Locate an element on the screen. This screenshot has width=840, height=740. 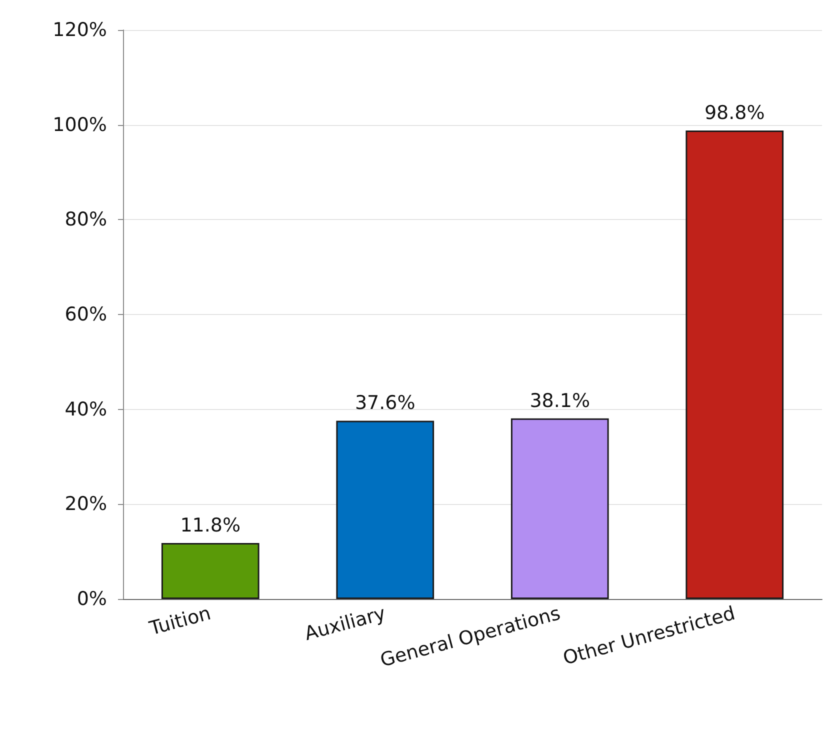
data-label: 38.1% is located at coordinates (560, 401).